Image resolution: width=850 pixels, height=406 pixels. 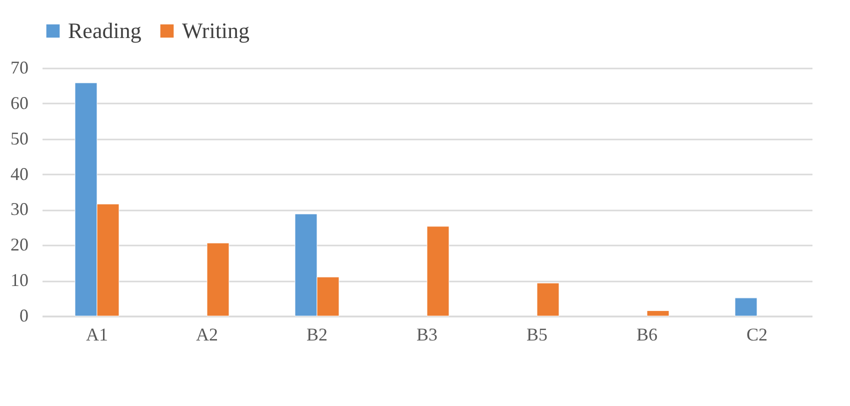 What do you see at coordinates (19, 138) in the screenshot?
I see `y-tick-label: 50` at bounding box center [19, 138].